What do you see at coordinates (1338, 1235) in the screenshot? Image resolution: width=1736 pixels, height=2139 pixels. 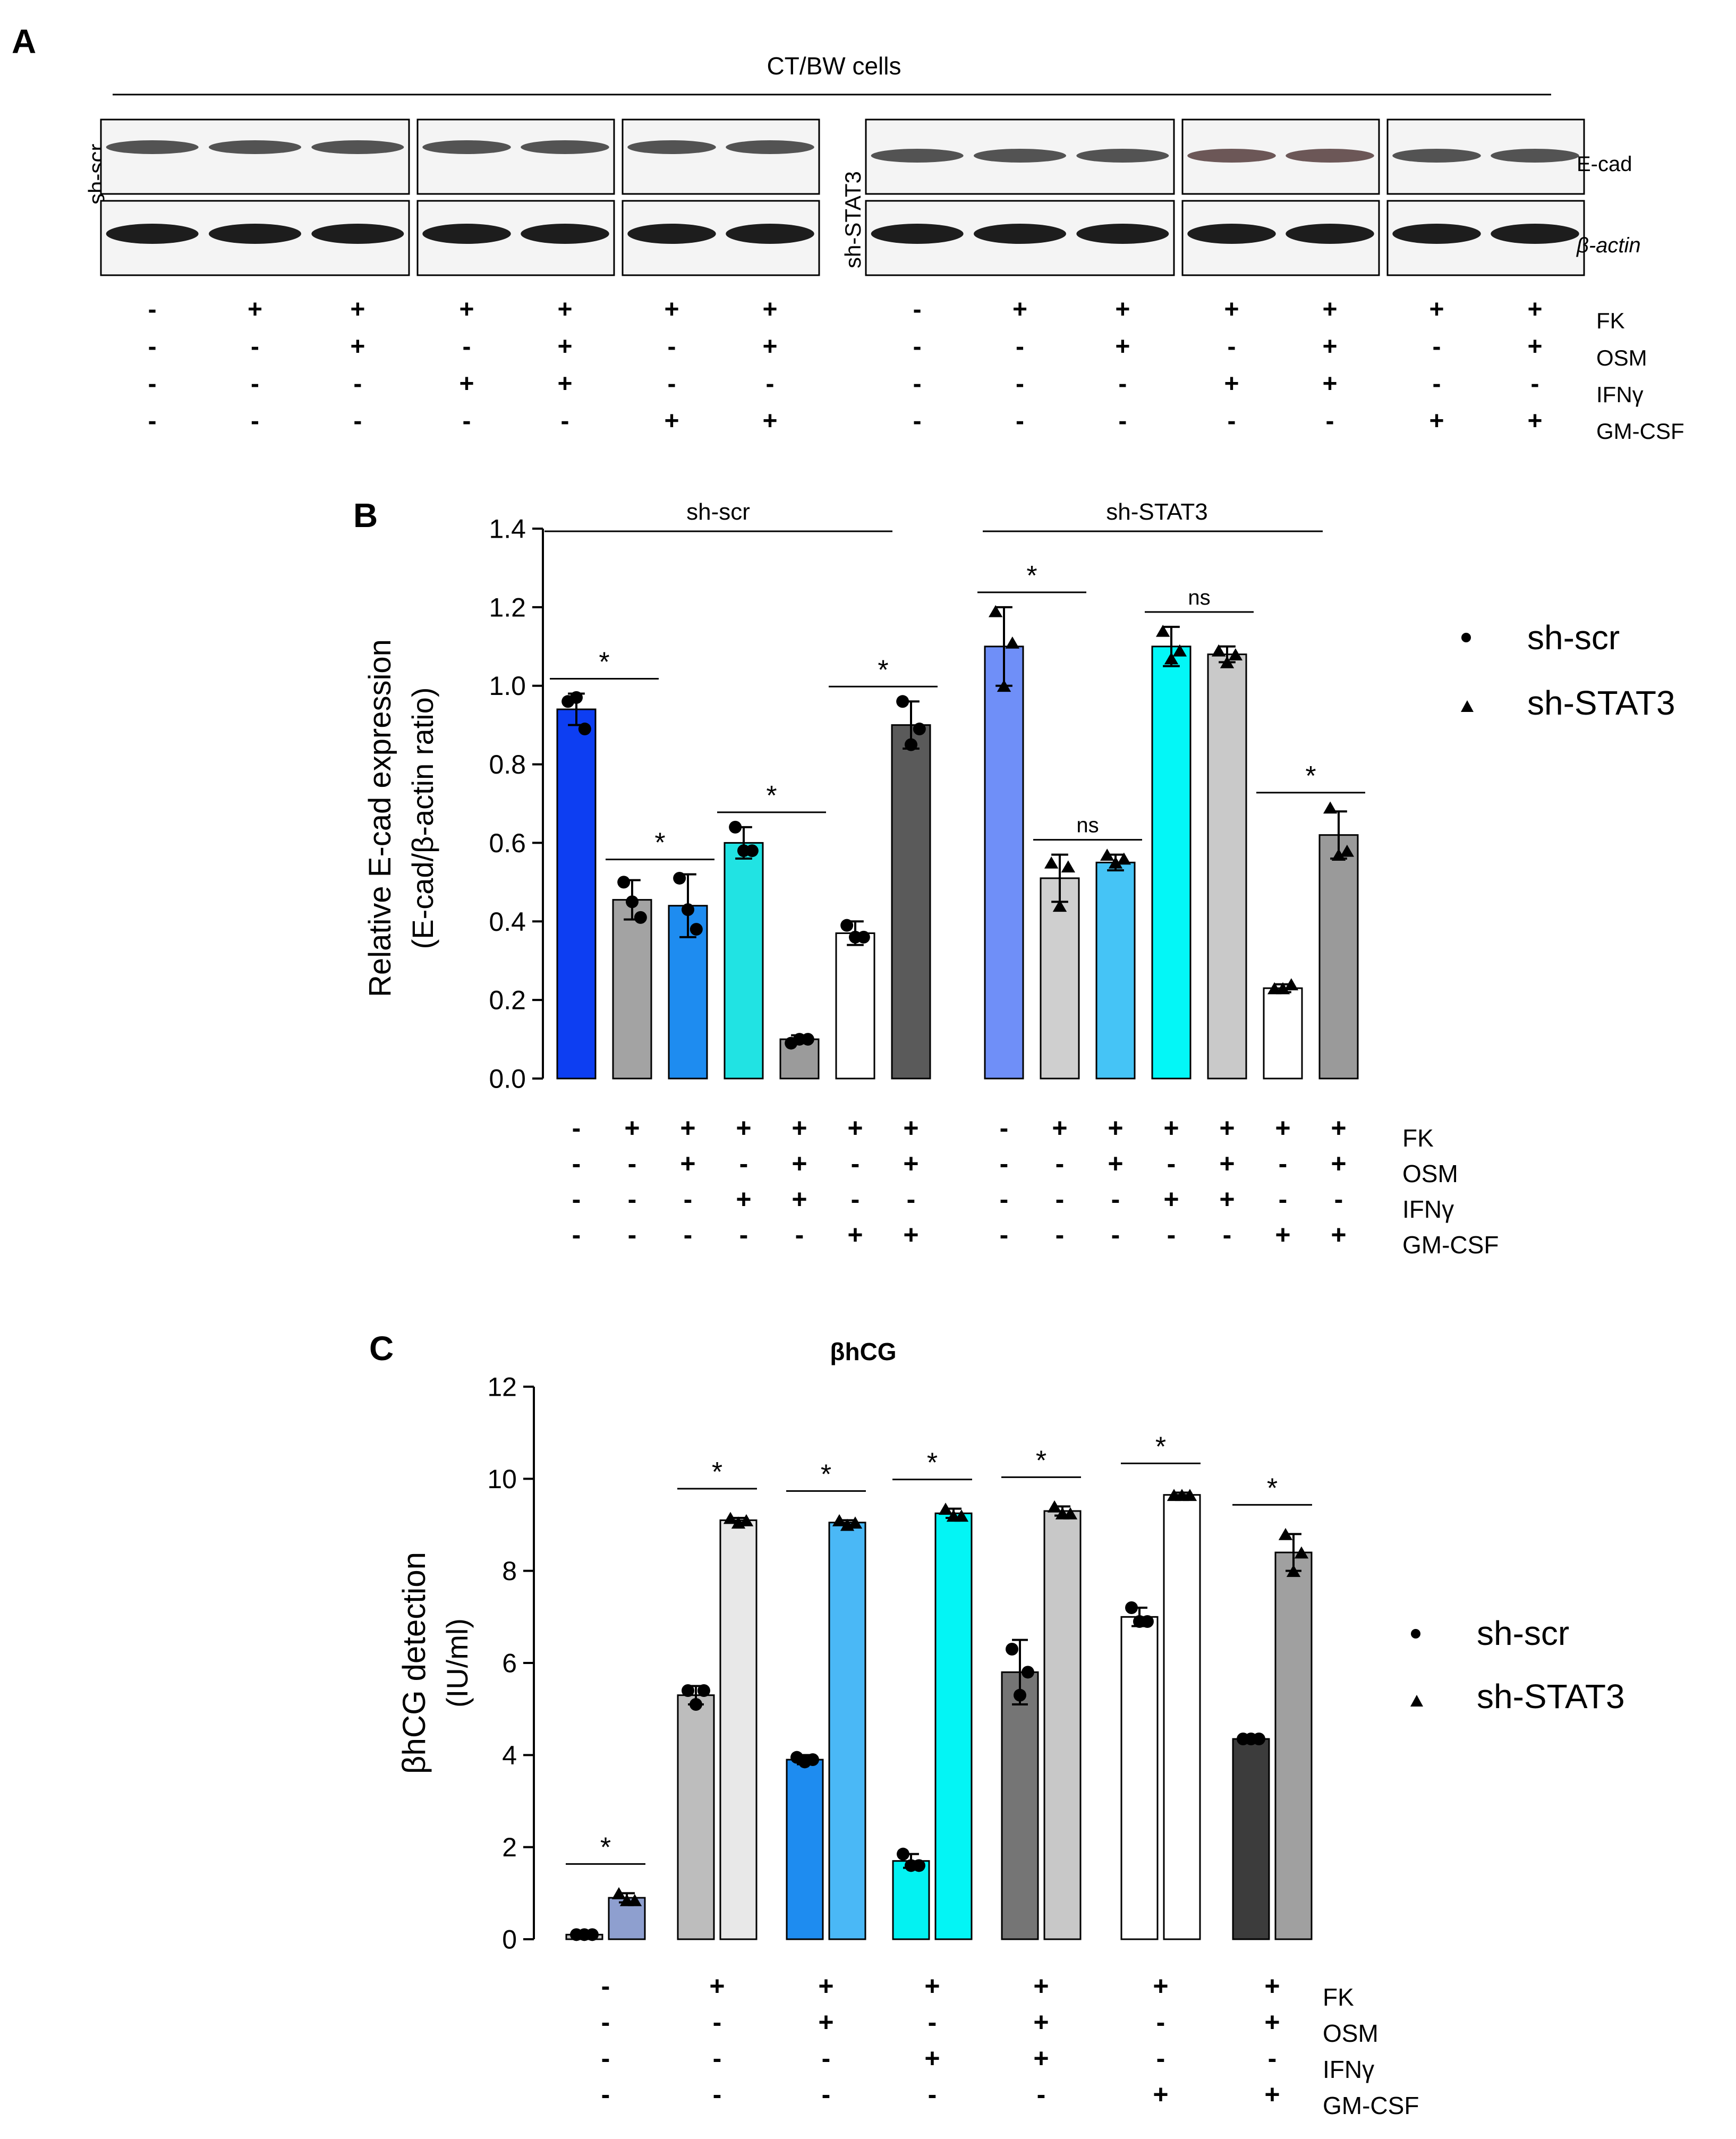 I see `panel-b-treatment-cell-r3-c13: +` at bounding box center [1338, 1235].